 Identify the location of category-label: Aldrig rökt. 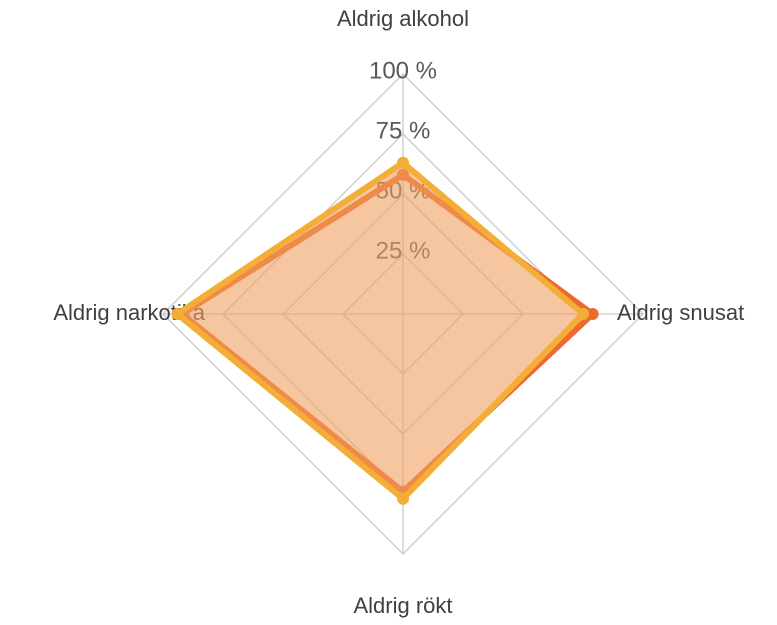
(402, 605).